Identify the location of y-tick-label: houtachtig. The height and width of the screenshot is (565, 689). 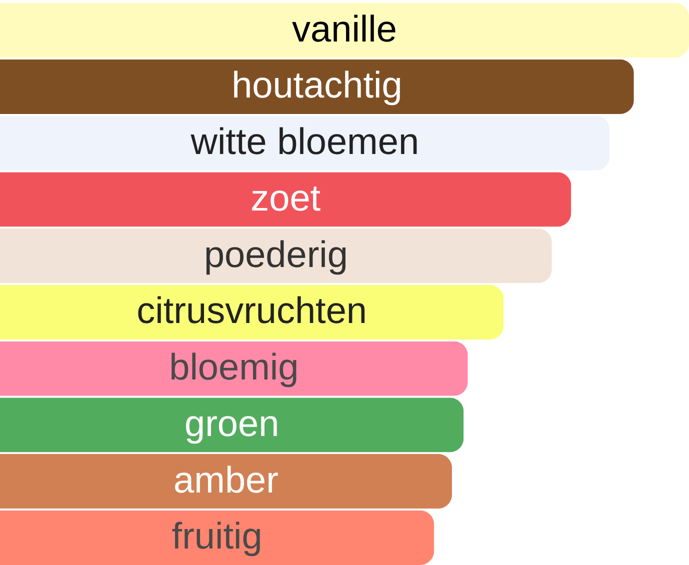
(317, 85).